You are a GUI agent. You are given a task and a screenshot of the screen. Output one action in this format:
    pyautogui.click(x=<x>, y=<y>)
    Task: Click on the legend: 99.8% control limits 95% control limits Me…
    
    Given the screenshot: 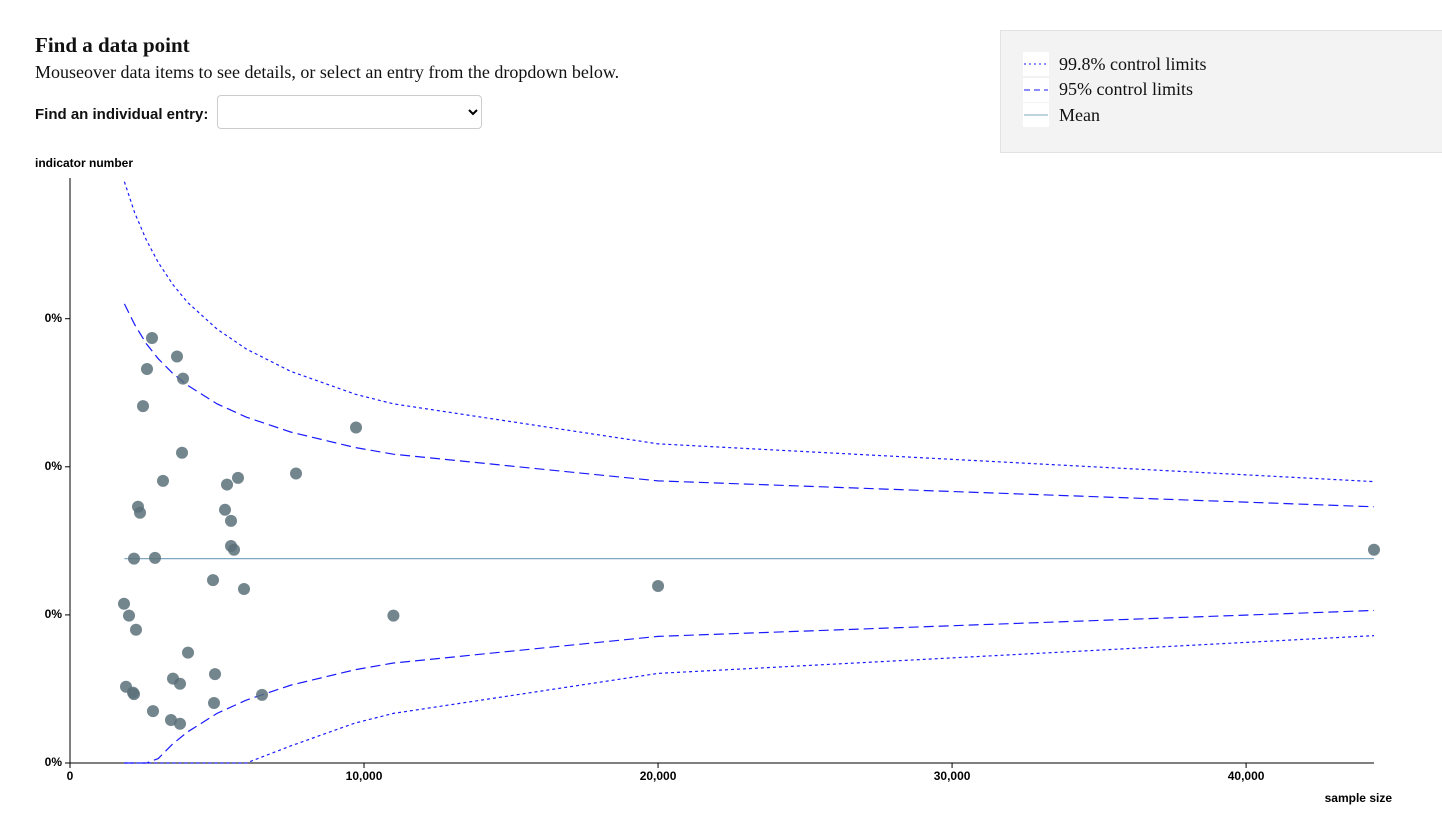 What is the action you would take?
    pyautogui.click(x=1221, y=91)
    